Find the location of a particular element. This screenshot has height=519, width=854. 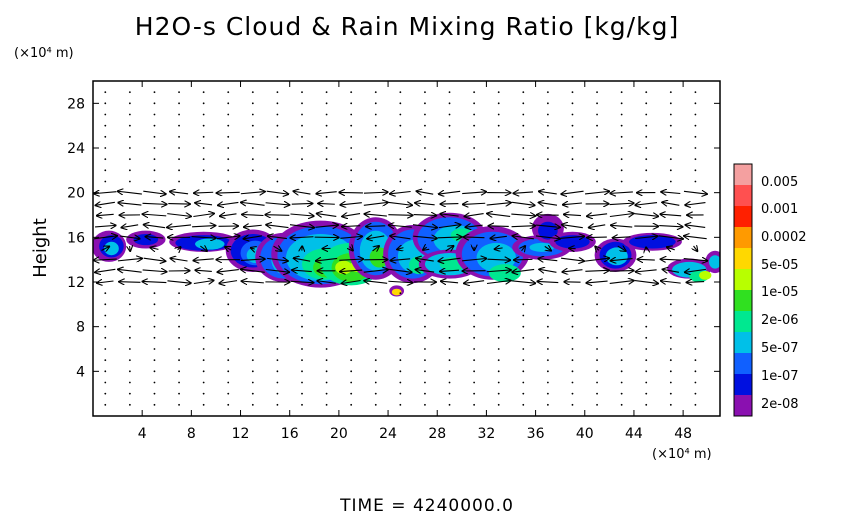

colorbar-label: 5e-05 is located at coordinates (780, 265).